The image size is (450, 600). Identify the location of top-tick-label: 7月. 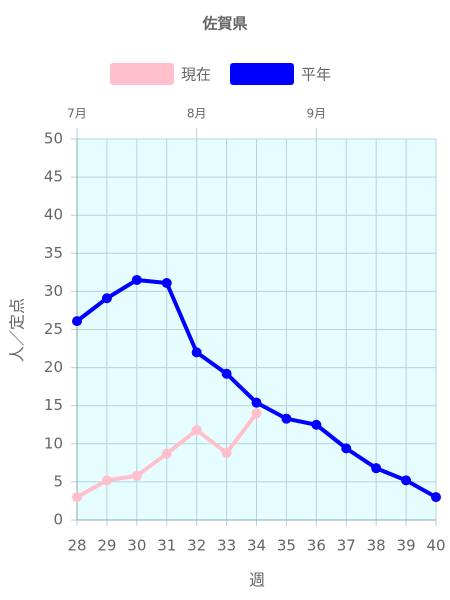
(77, 114).